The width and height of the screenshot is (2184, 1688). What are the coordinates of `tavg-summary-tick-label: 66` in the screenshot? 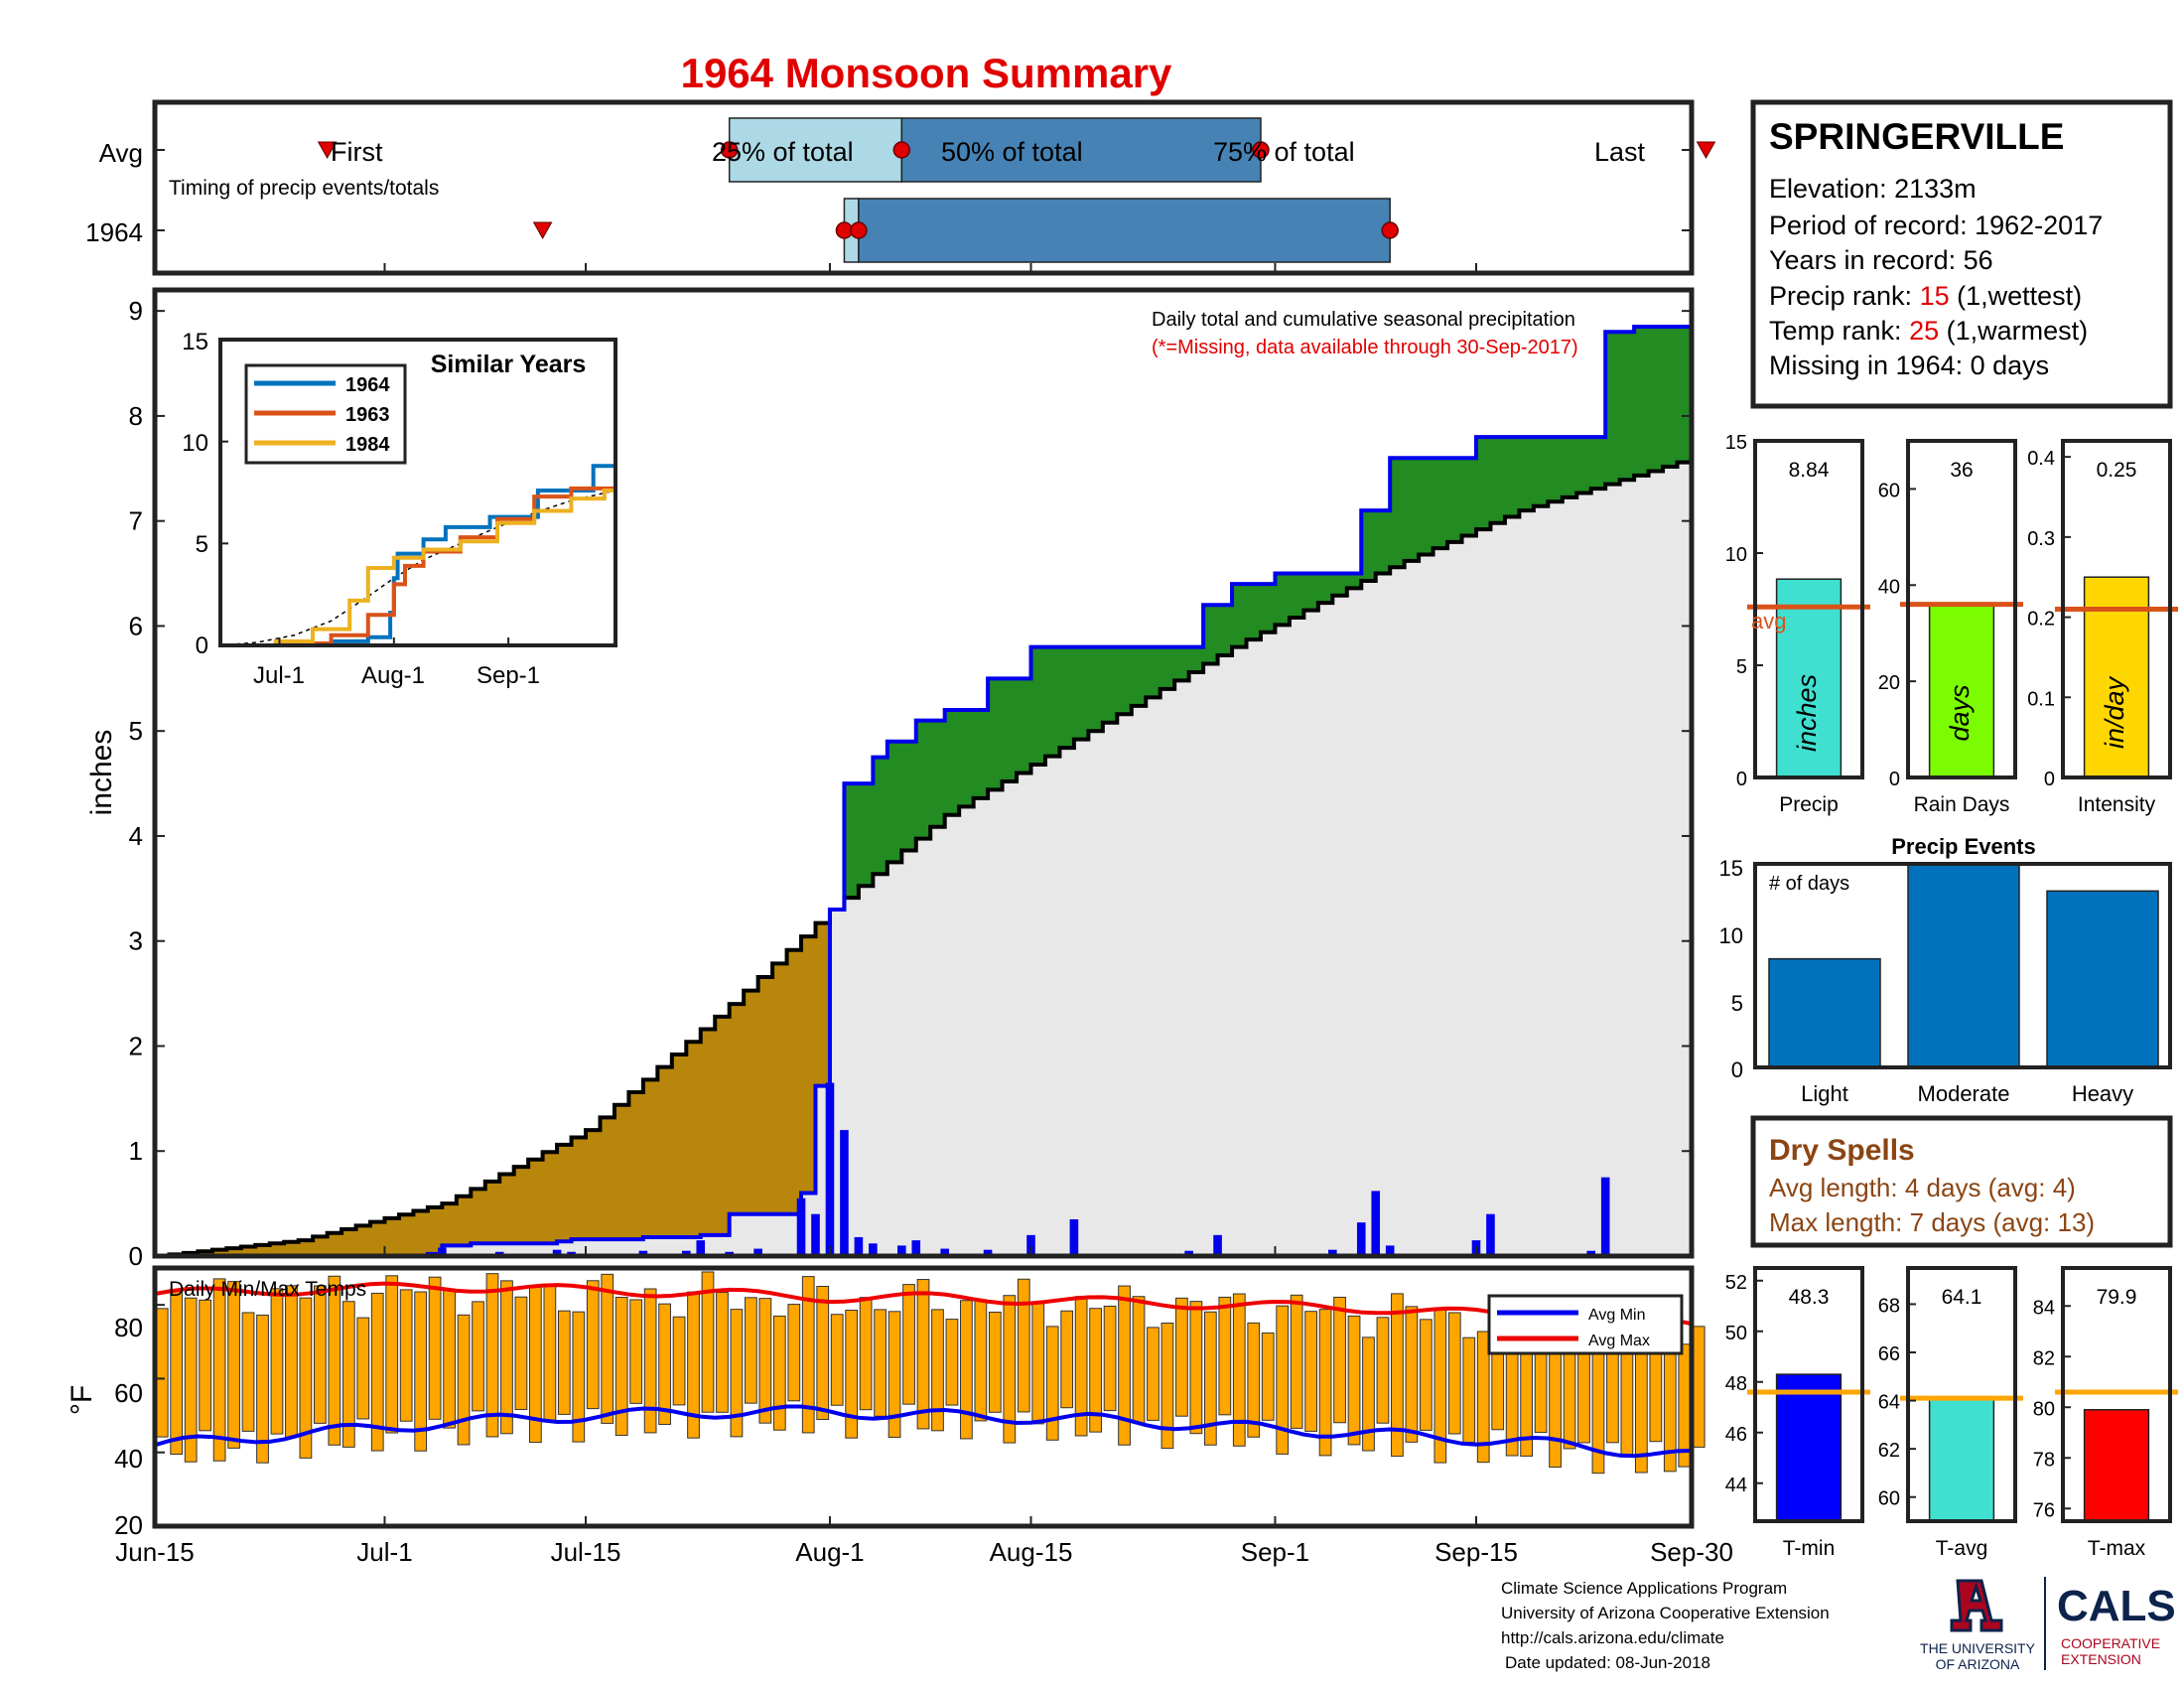 It's located at (1889, 1354).